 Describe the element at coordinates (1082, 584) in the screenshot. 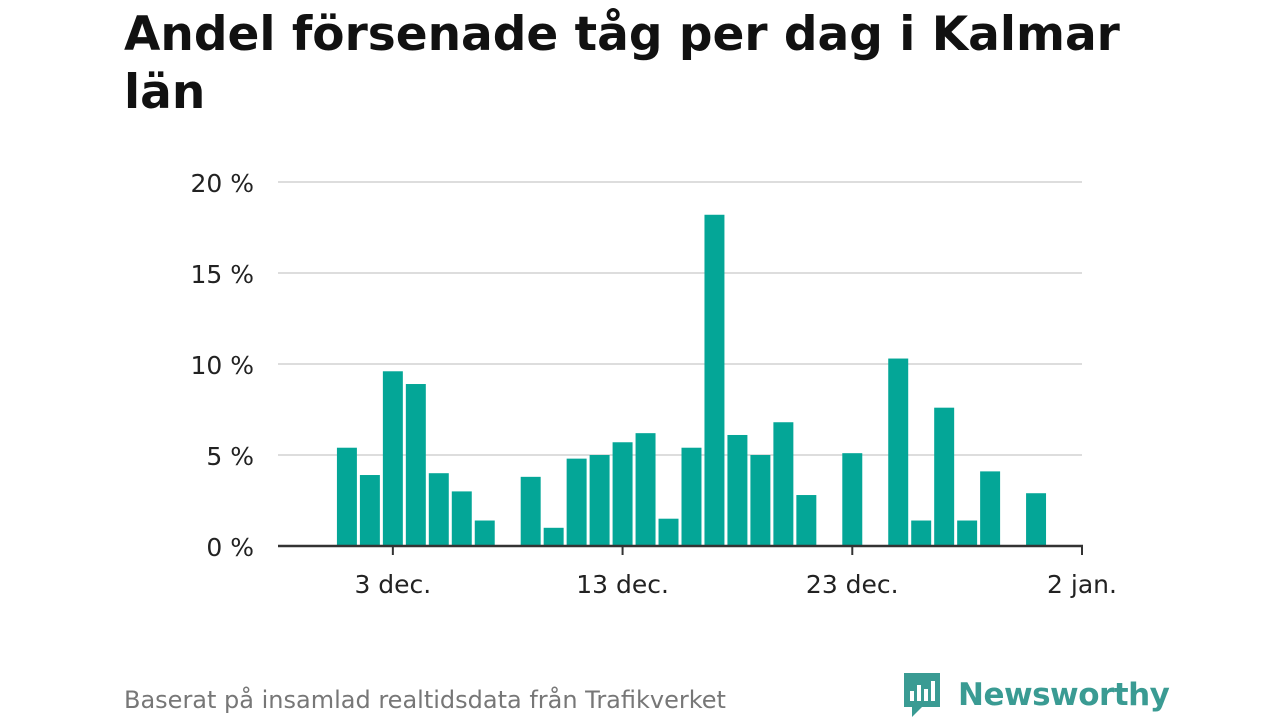

I see `x-tick-label: 2 jan.` at that location.